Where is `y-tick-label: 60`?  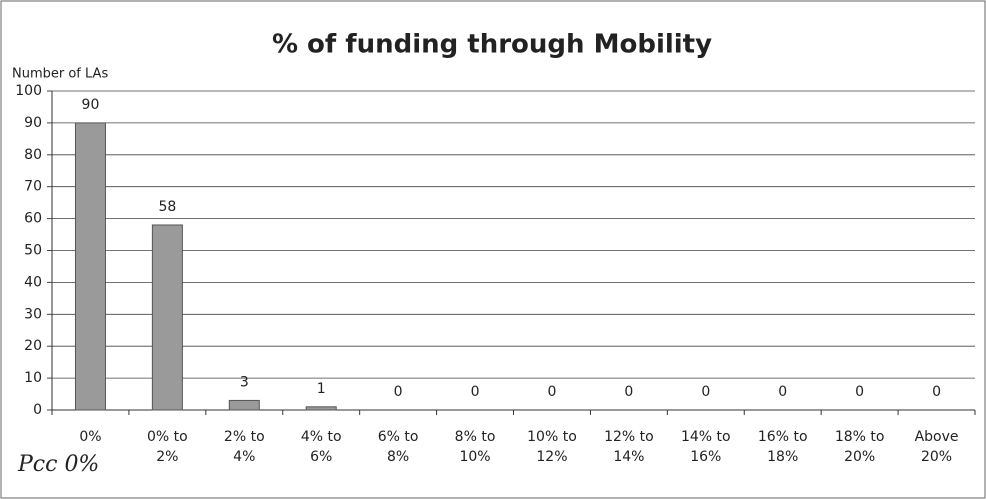
y-tick-label: 60 is located at coordinates (33, 219).